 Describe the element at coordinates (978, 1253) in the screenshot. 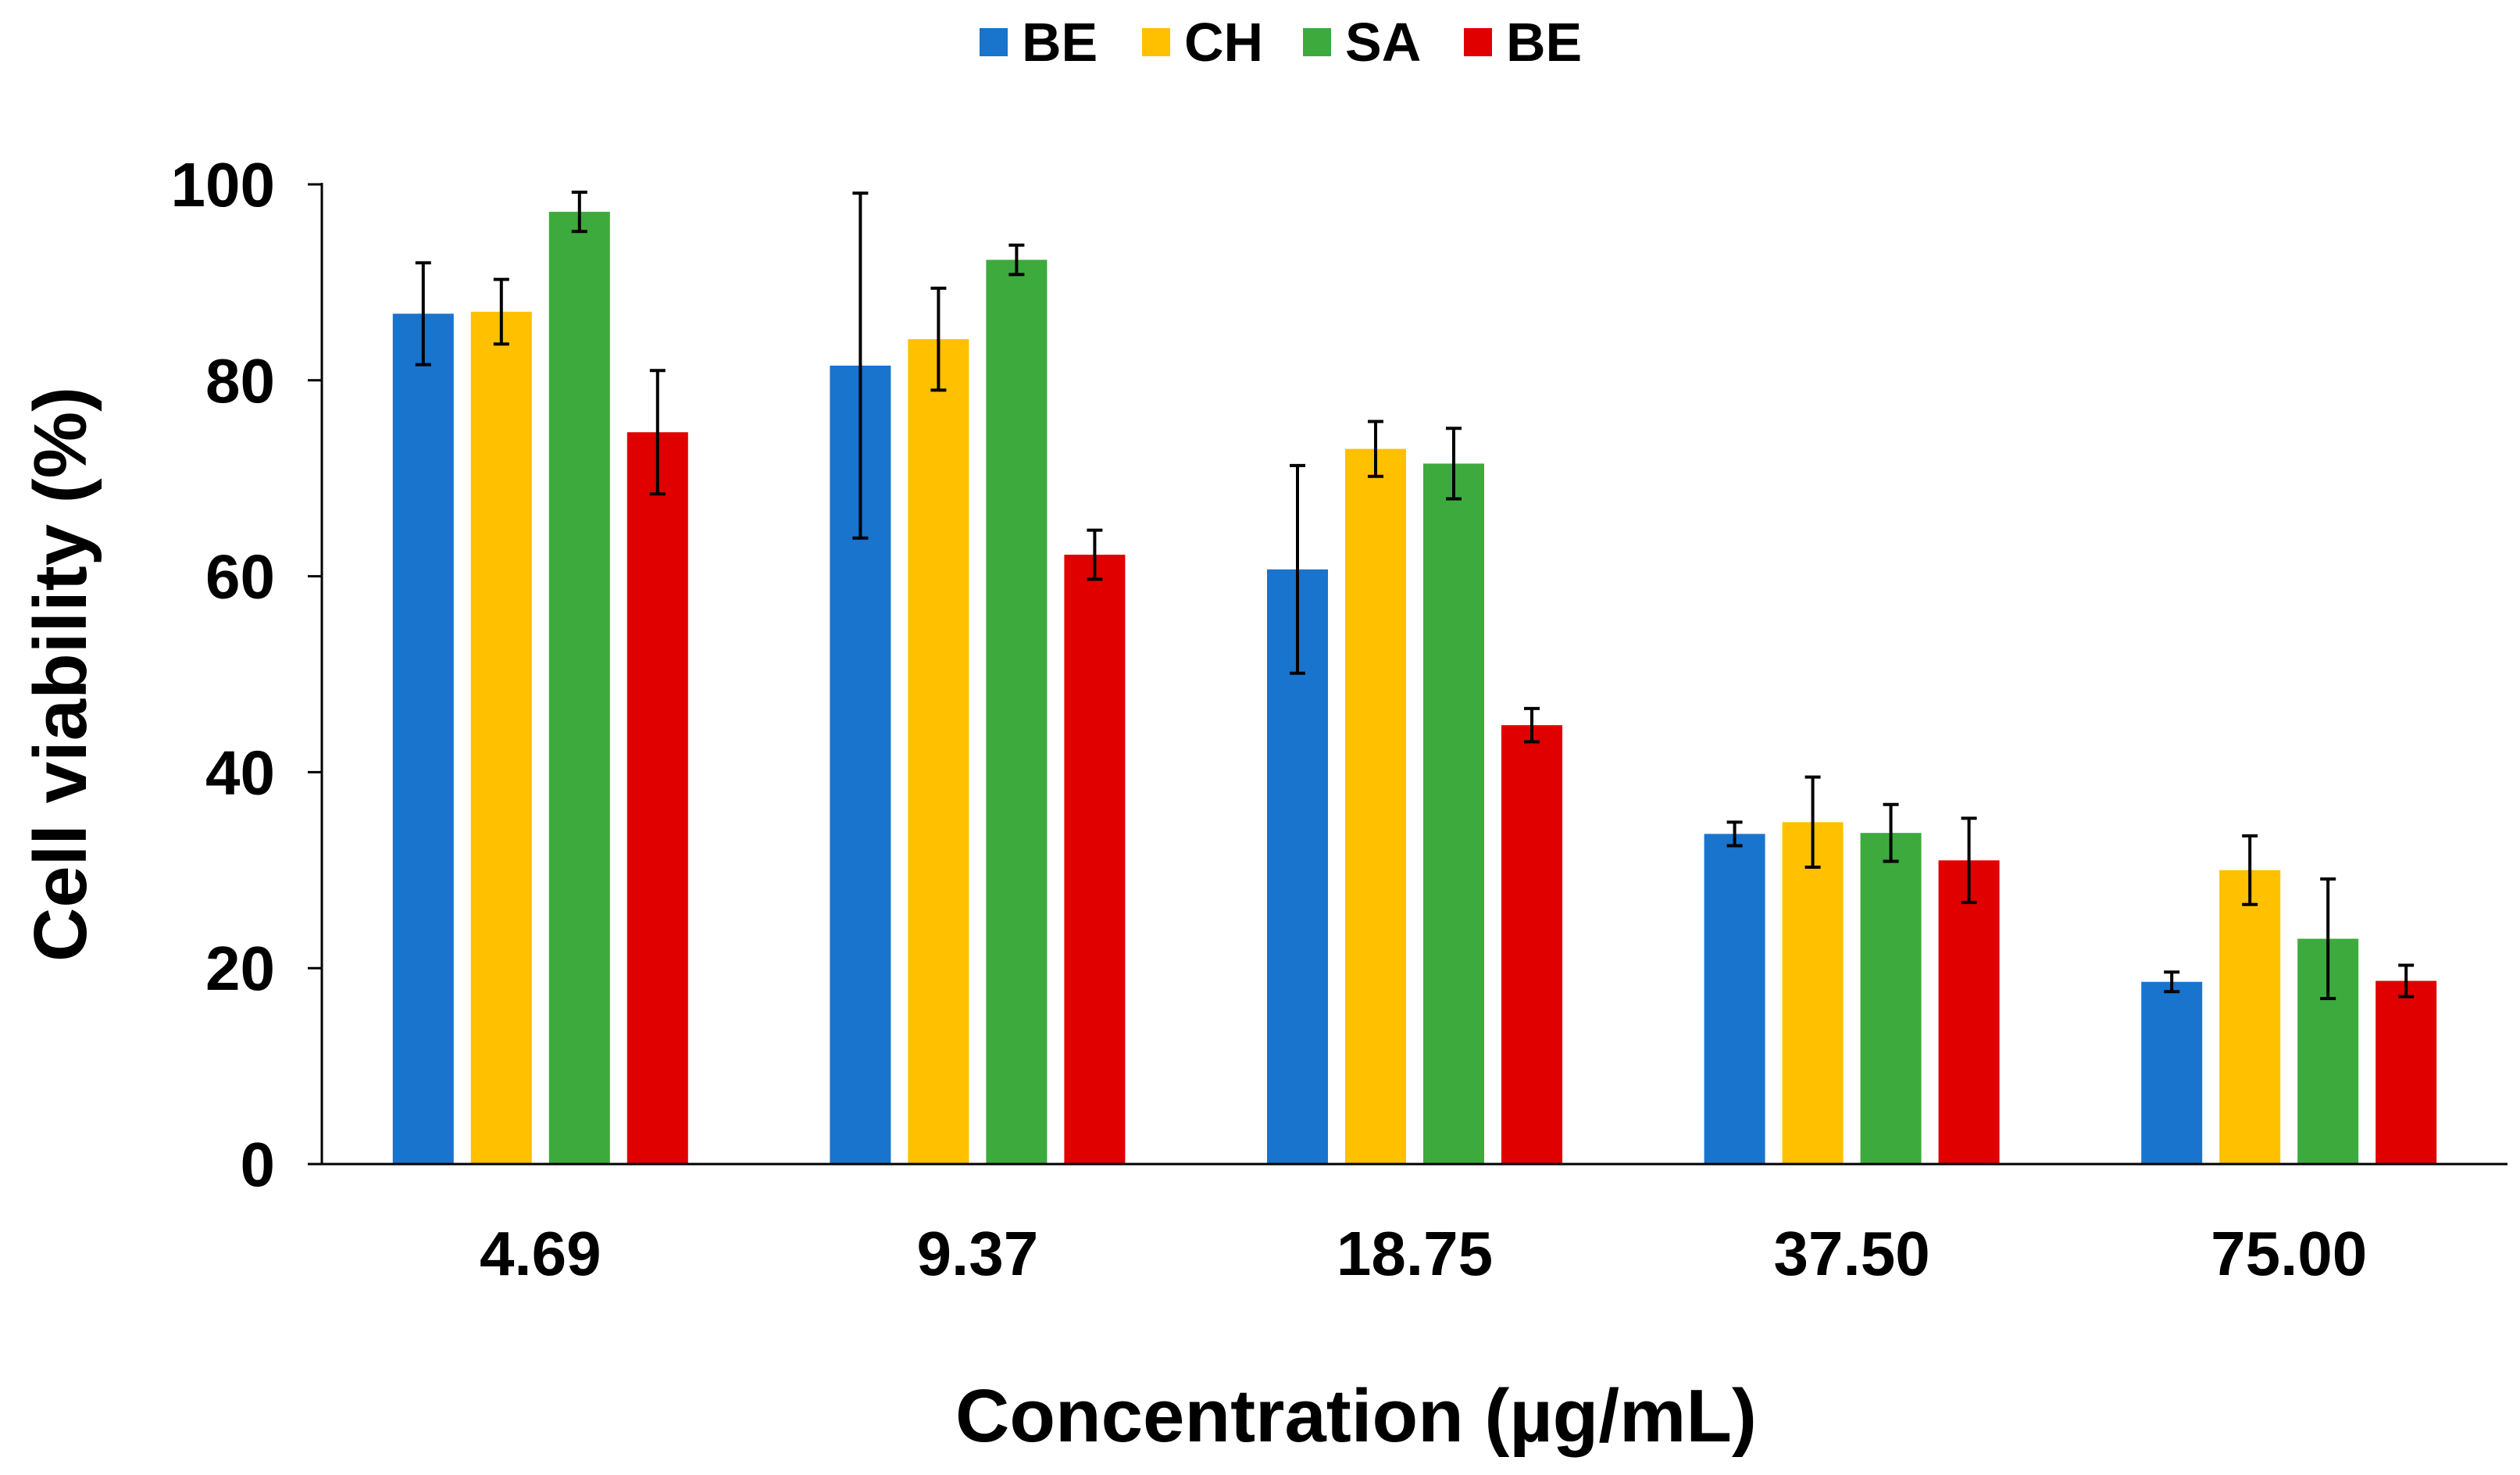

I see `x-tick-label: 9.37` at that location.